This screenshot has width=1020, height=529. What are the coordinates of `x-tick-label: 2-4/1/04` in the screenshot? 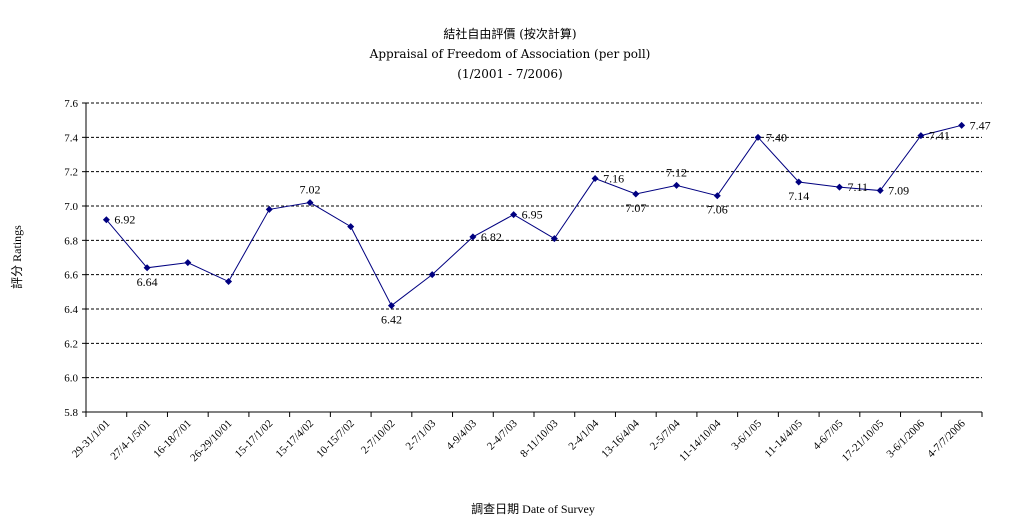 It's located at (583, 434).